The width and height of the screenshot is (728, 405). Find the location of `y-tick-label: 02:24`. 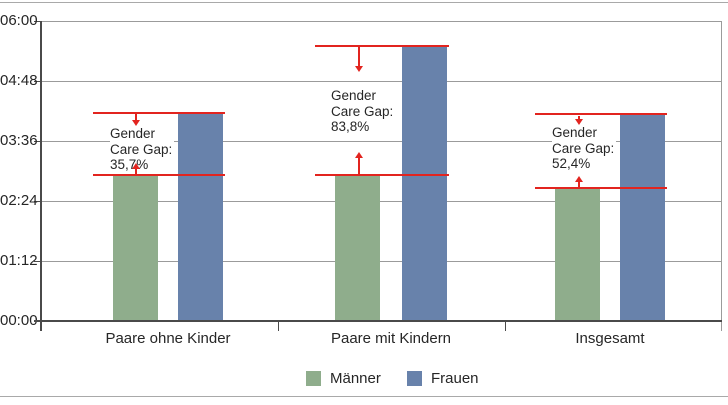

y-tick-label: 02:24 is located at coordinates (19, 200).